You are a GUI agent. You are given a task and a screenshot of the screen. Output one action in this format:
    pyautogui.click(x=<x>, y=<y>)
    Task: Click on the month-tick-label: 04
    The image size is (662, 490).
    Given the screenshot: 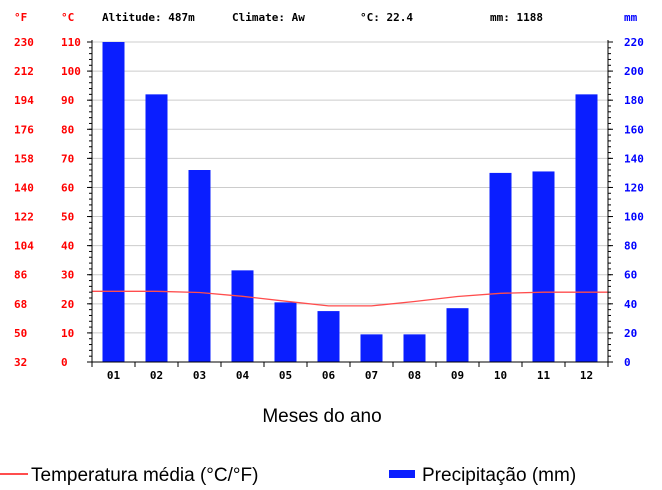 What is the action you would take?
    pyautogui.click(x=243, y=375)
    